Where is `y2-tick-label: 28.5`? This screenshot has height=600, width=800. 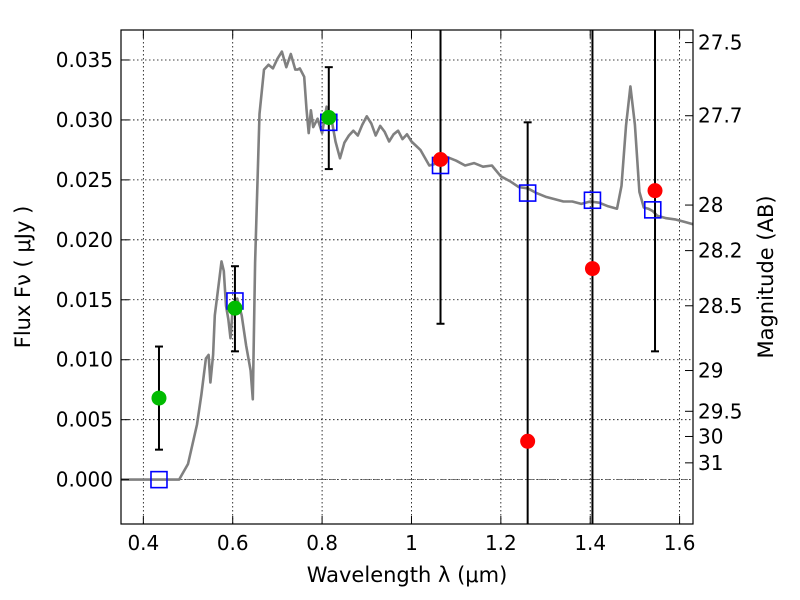 y2-tick-label: 28.5 is located at coordinates (720, 306).